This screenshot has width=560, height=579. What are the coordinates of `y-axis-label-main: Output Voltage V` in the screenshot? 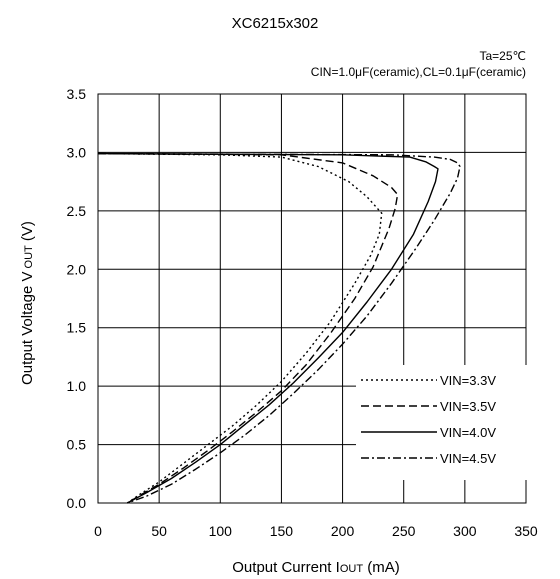 It's located at (27, 328).